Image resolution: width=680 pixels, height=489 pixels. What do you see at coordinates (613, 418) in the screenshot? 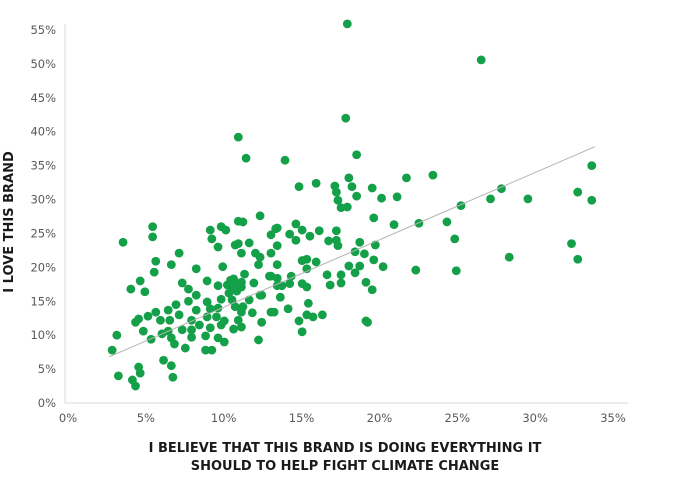
I see `x-tick-label: 35%` at bounding box center [613, 418].